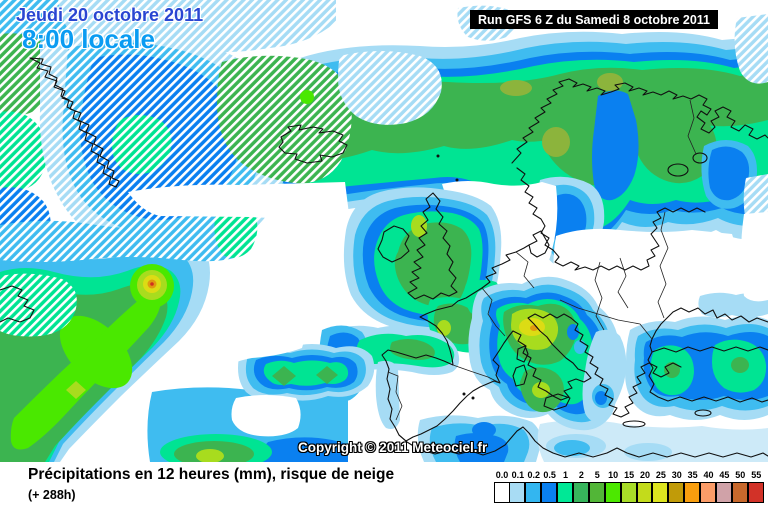  I want to click on ireland-coast, so click(393, 244).